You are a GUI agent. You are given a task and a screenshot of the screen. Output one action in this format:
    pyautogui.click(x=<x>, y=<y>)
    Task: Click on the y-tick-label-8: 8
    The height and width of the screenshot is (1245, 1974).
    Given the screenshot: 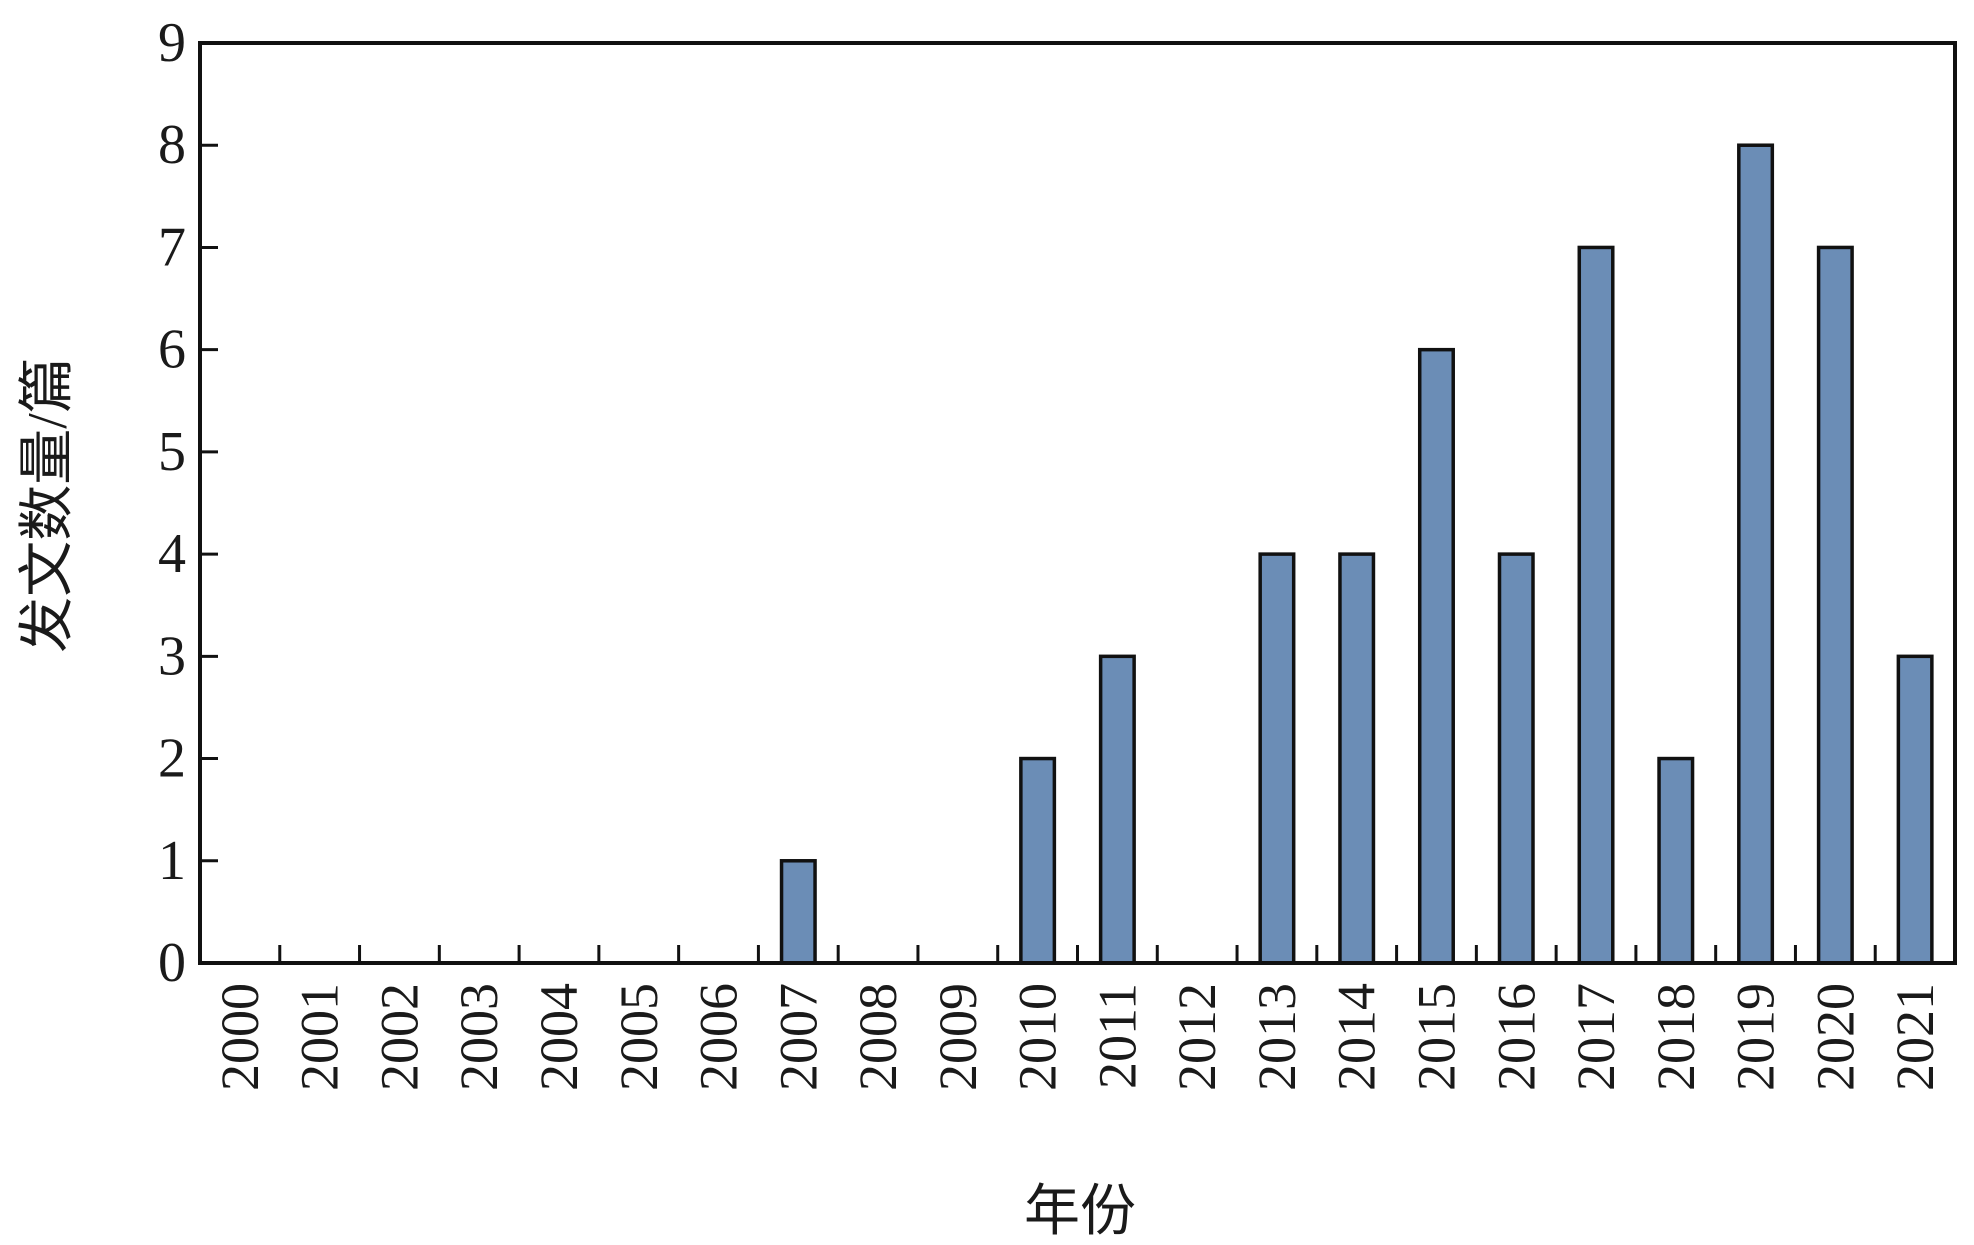 What is the action you would take?
    pyautogui.click(x=172, y=145)
    